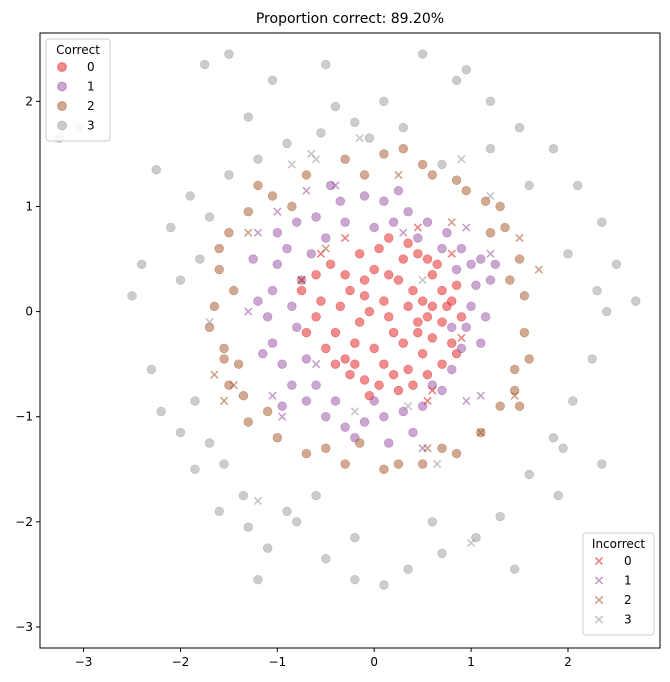 This screenshot has width=670, height=682. What do you see at coordinates (628, 600) in the screenshot?
I see `legend-label: 2` at bounding box center [628, 600].